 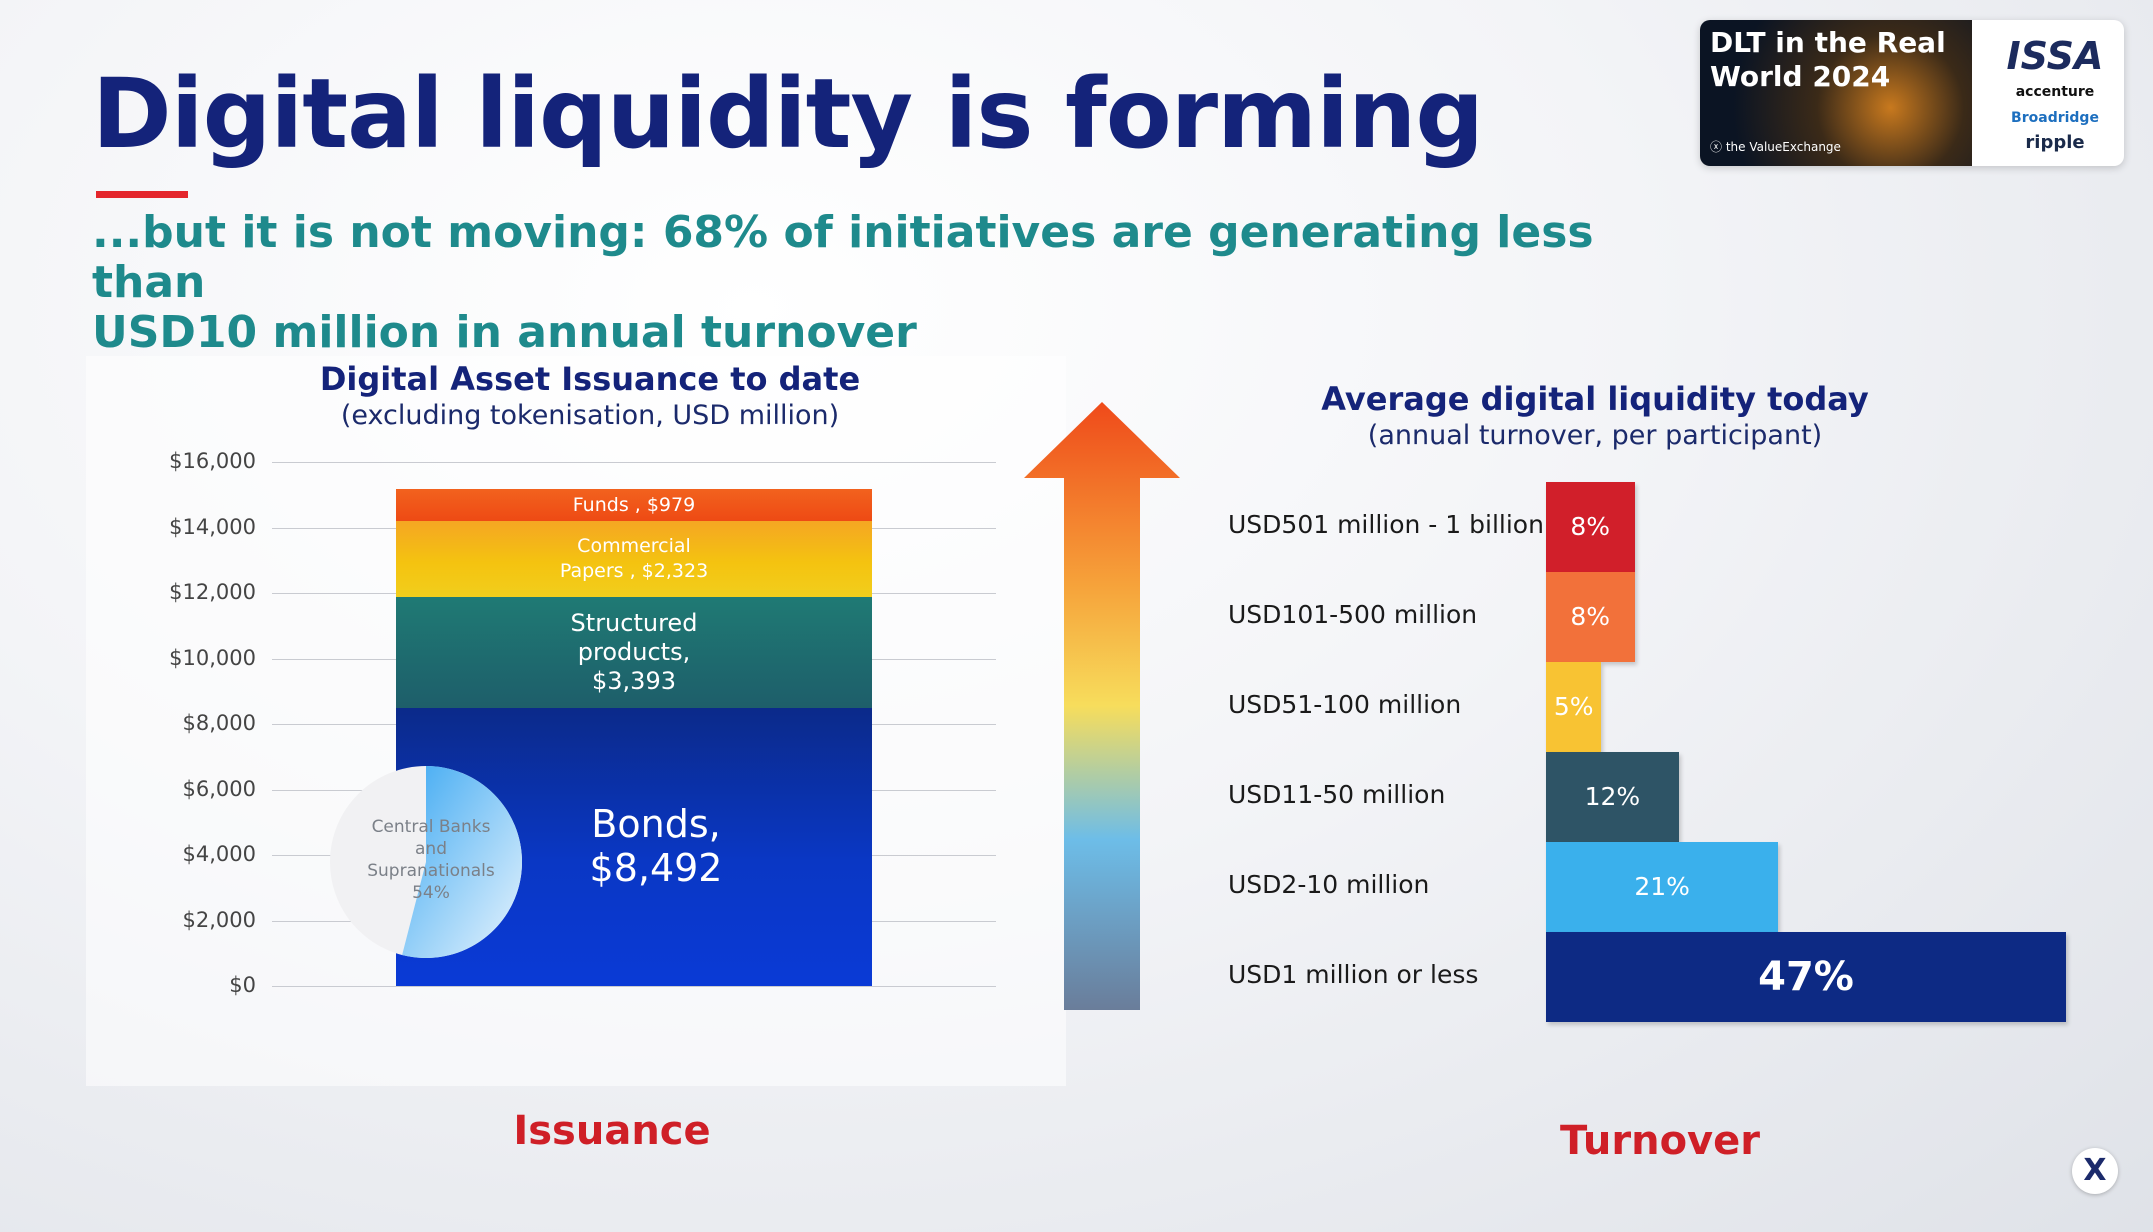 What do you see at coordinates (142, 194) in the screenshot?
I see `title-accent-rule` at bounding box center [142, 194].